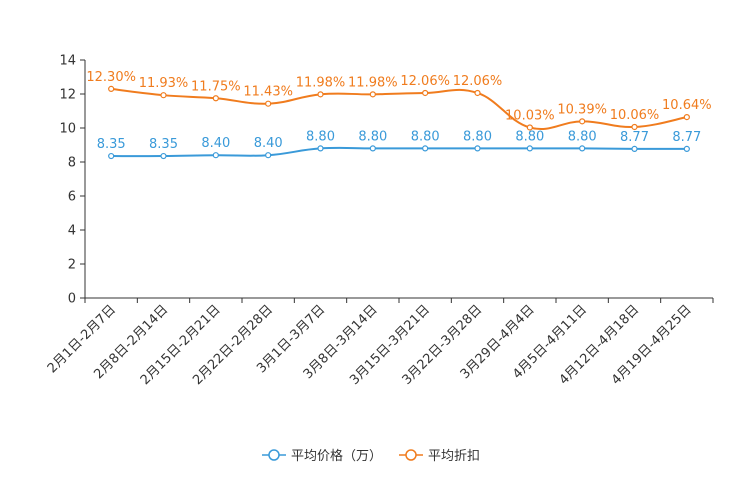 The height and width of the screenshot is (496, 744). Describe the element at coordinates (635, 115) in the screenshot. I see `data-label: 10.06%` at that location.